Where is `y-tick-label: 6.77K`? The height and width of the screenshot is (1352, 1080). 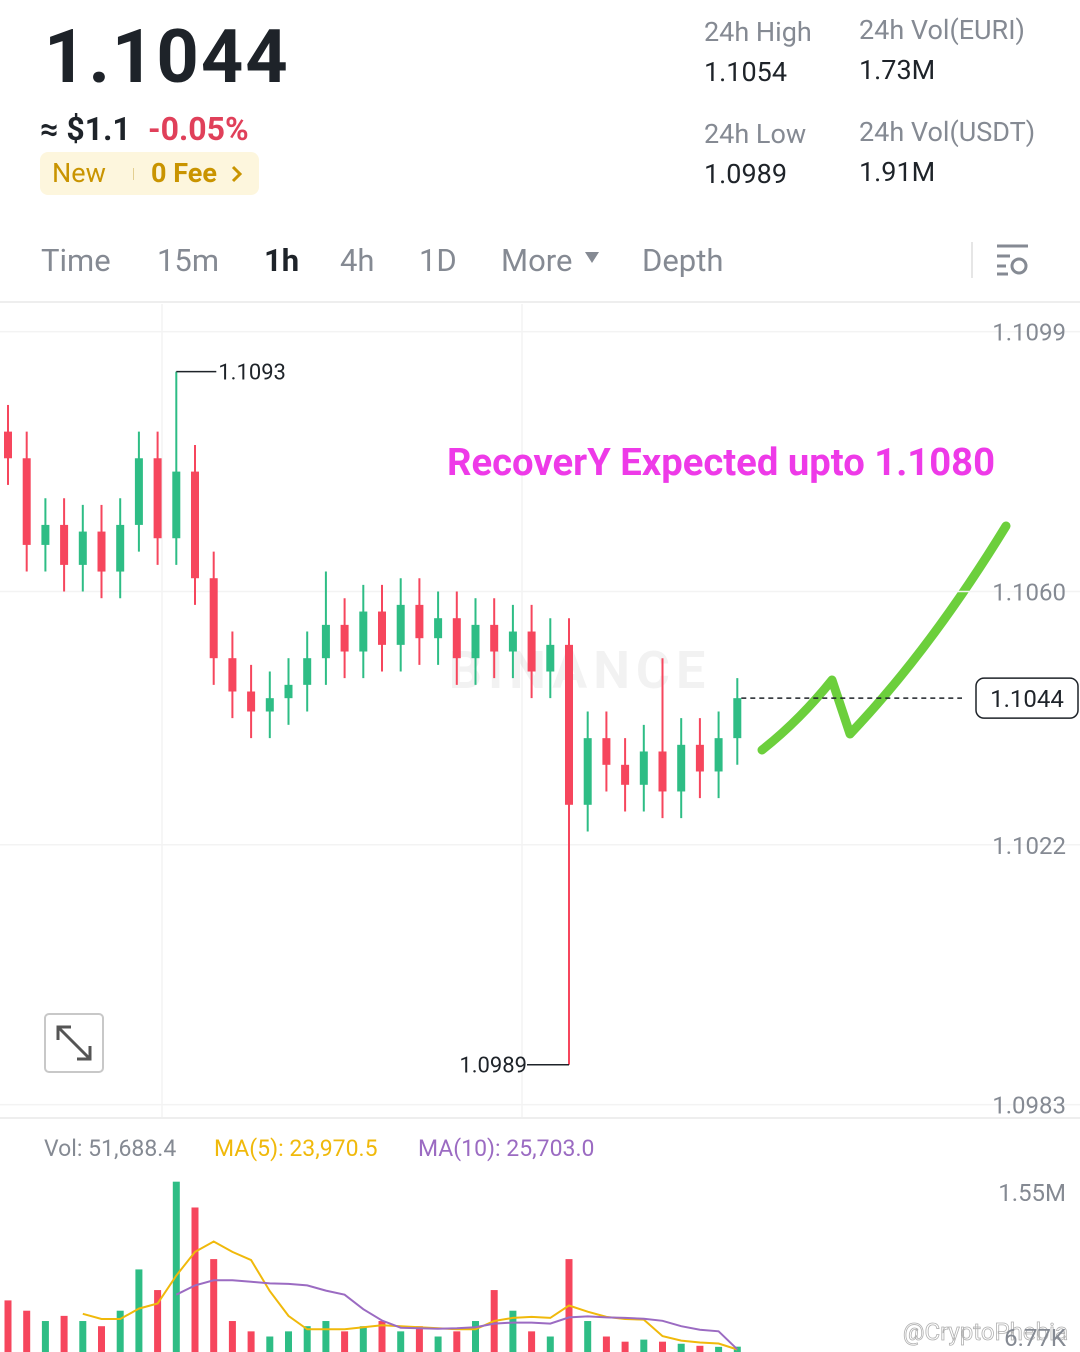
y-tick-label: 6.77K is located at coordinates (1035, 1338).